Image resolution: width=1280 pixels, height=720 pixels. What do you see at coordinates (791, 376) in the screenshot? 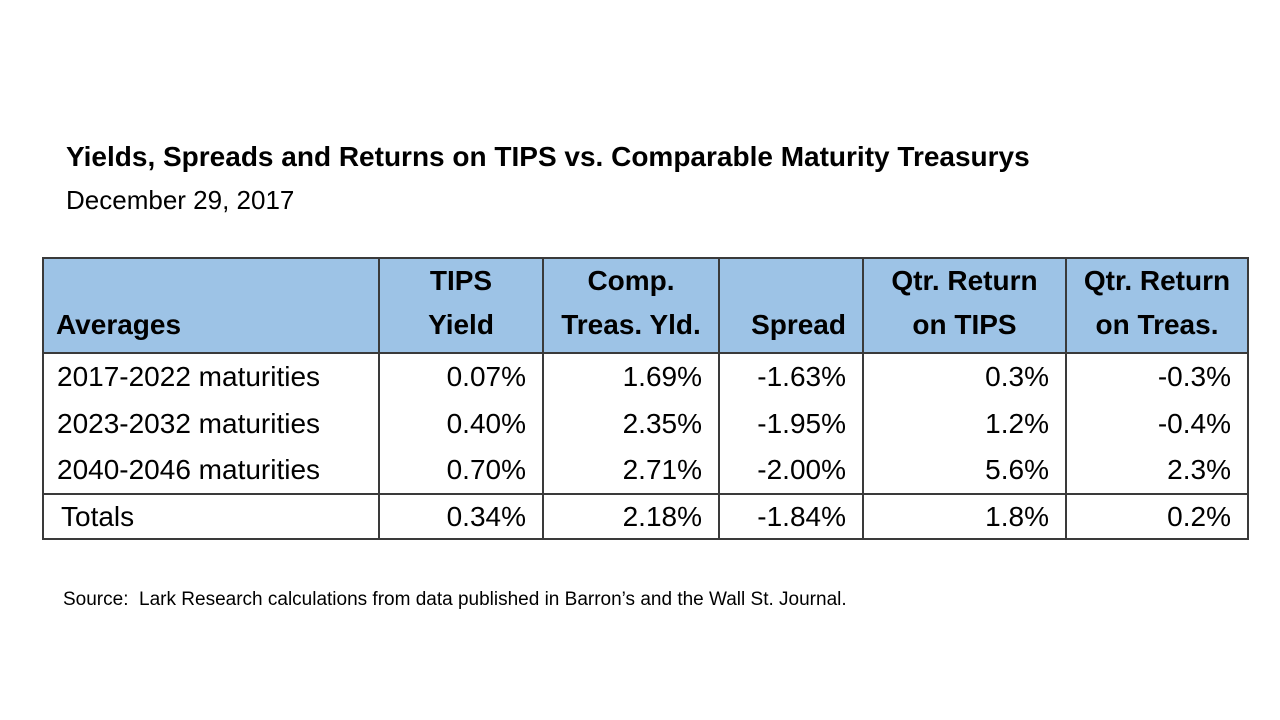
I see `table-cell: -1.63%` at bounding box center [791, 376].